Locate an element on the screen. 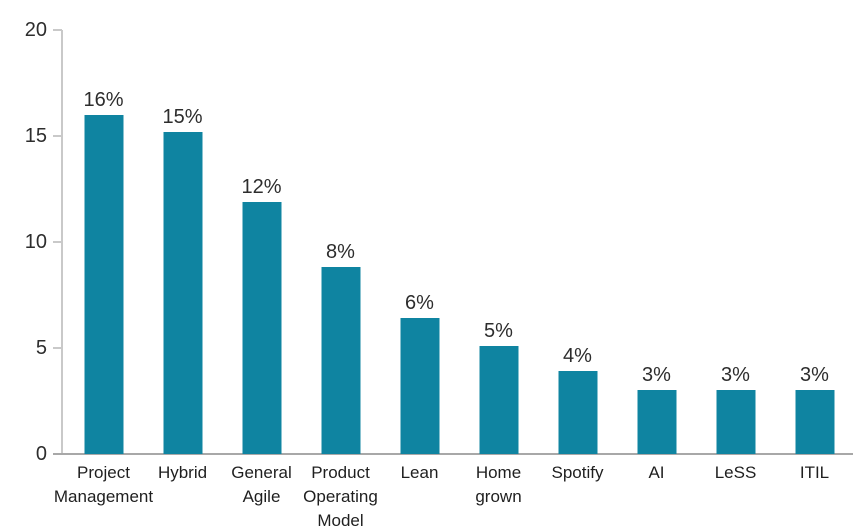 This screenshot has height=530, width=865. bar-group-spotify: 4% Spotify is located at coordinates (577, 256).